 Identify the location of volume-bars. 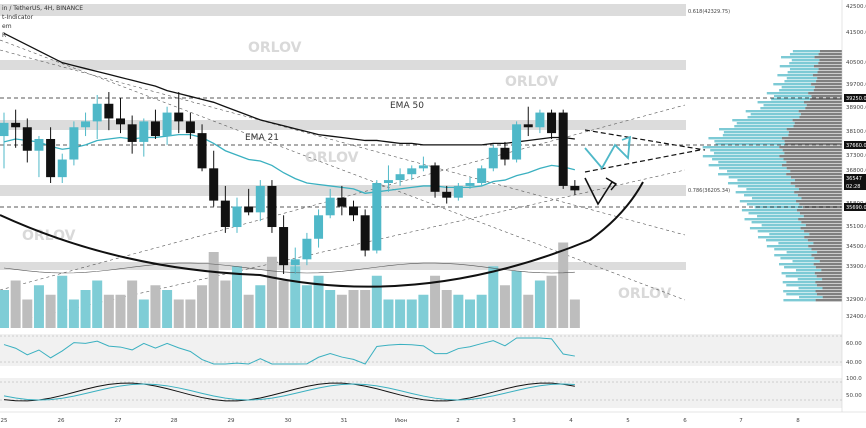
(290, 285).